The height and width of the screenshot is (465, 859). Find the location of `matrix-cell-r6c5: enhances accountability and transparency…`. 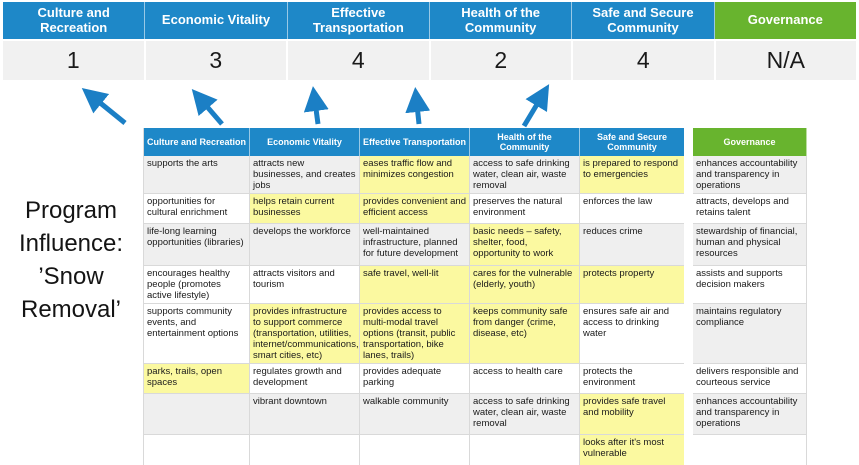

matrix-cell-r6c5: enhances accountability and transparency… is located at coordinates (750, 415).